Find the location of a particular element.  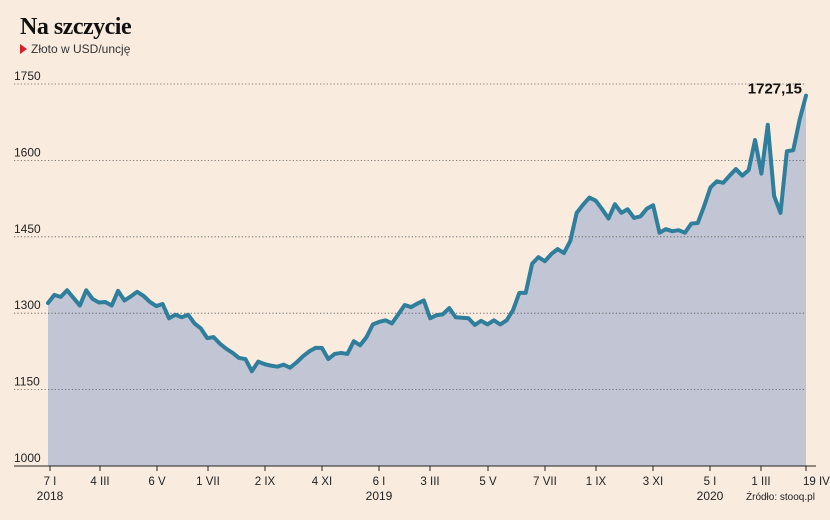

x-tick-label: 3 III is located at coordinates (429, 482).